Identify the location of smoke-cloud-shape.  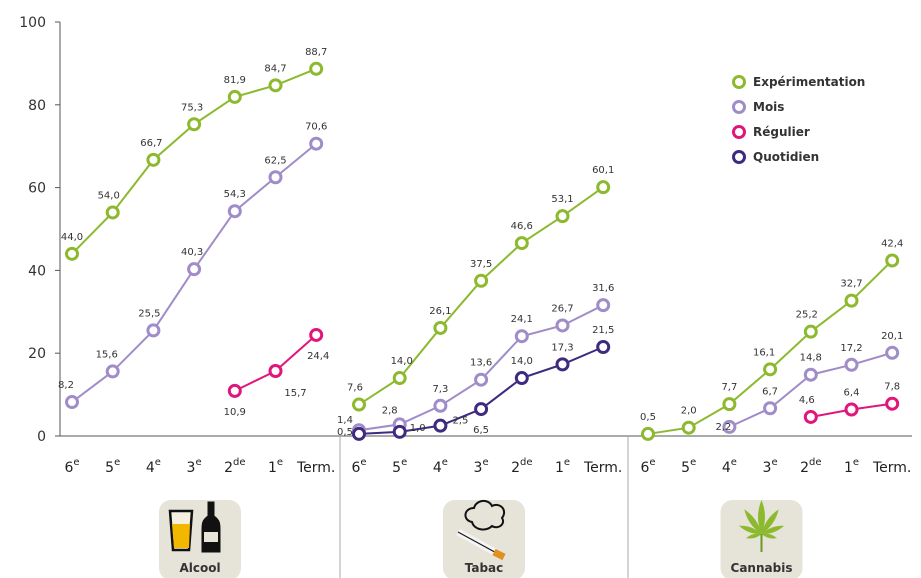
(485, 515).